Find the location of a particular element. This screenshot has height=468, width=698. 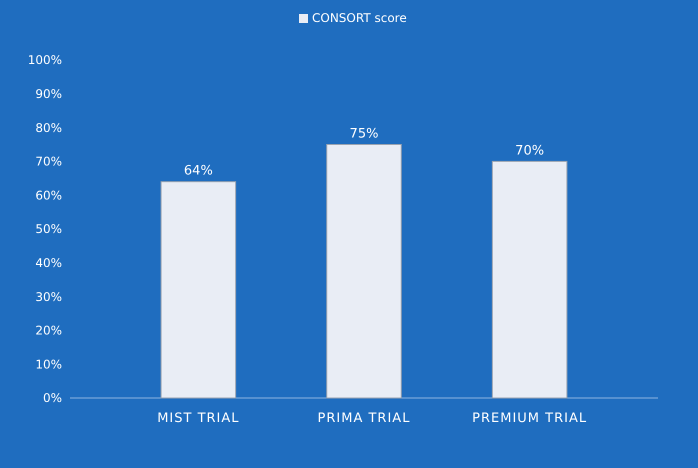

y-tick-label: 90% is located at coordinates (48, 94).